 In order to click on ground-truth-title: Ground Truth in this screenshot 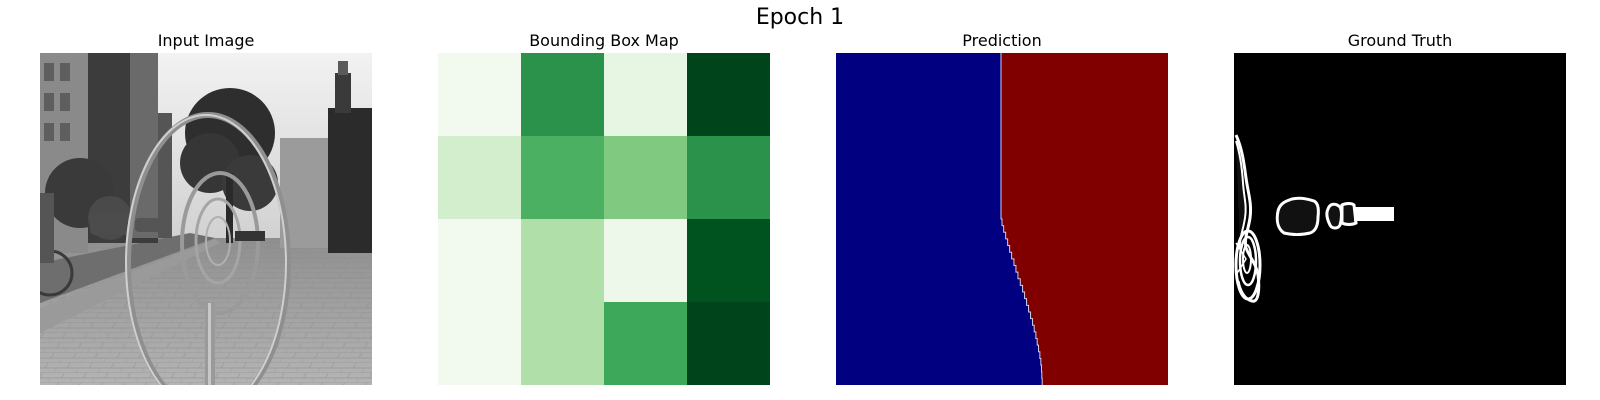, I will do `click(1400, 40)`.